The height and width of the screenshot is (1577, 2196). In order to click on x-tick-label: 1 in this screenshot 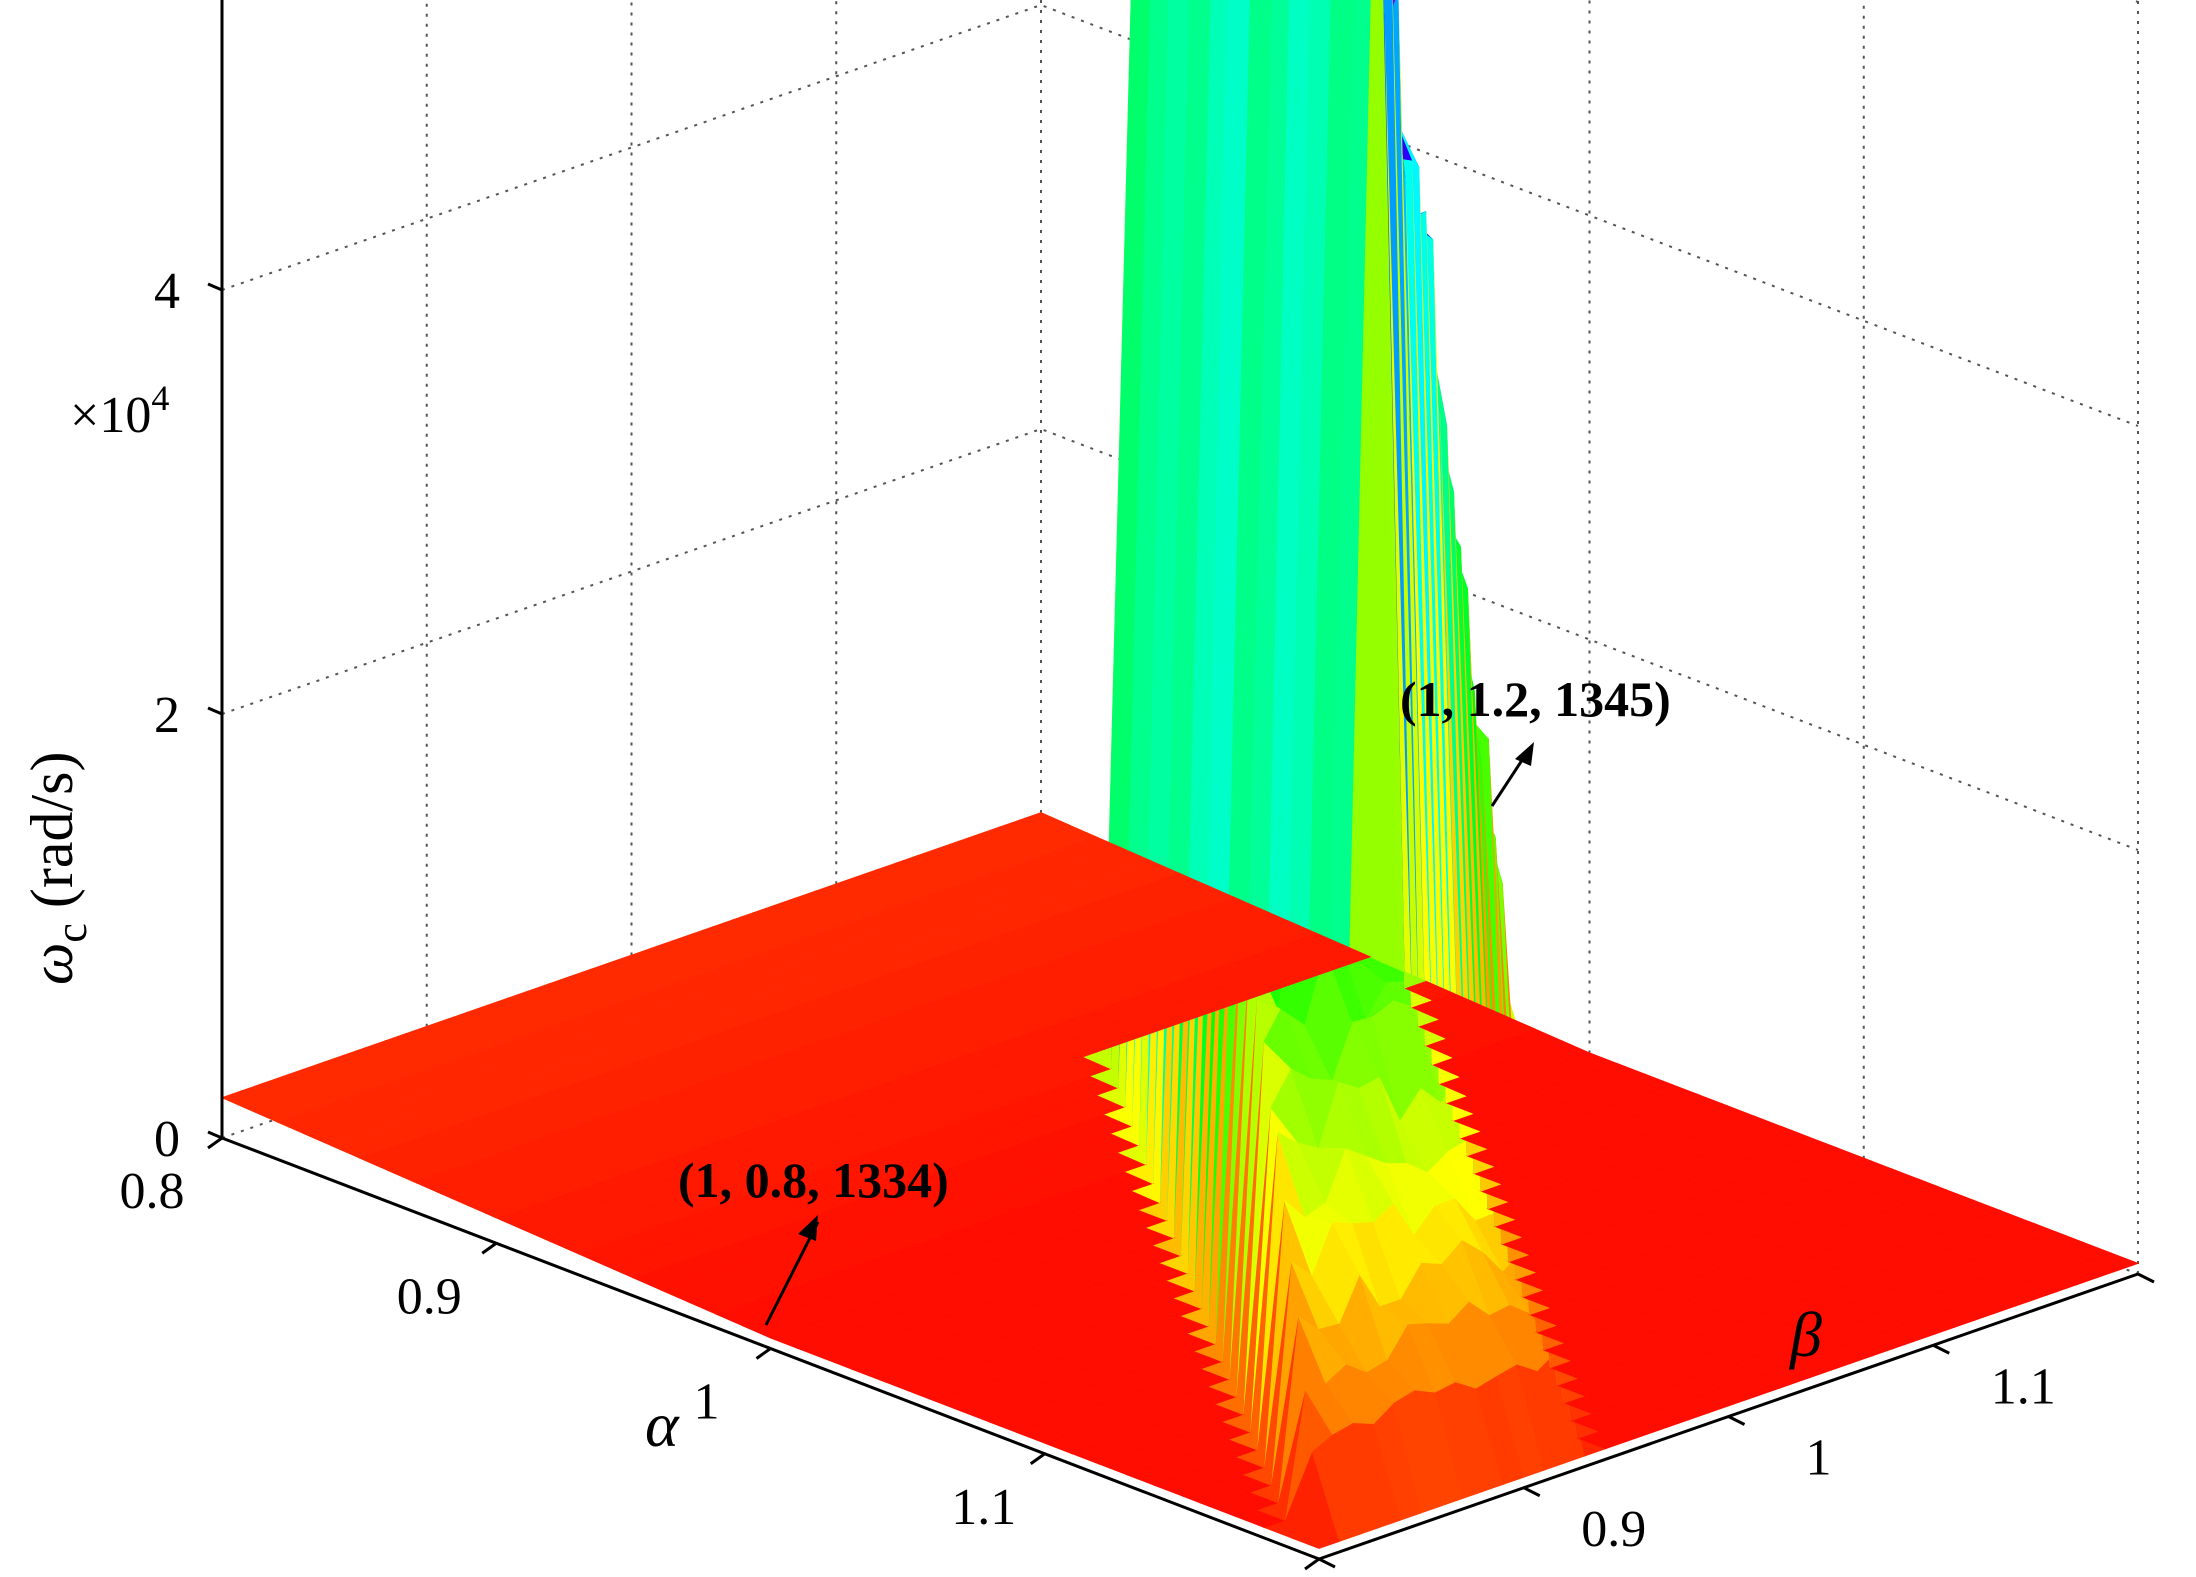, I will do `click(707, 1402)`.